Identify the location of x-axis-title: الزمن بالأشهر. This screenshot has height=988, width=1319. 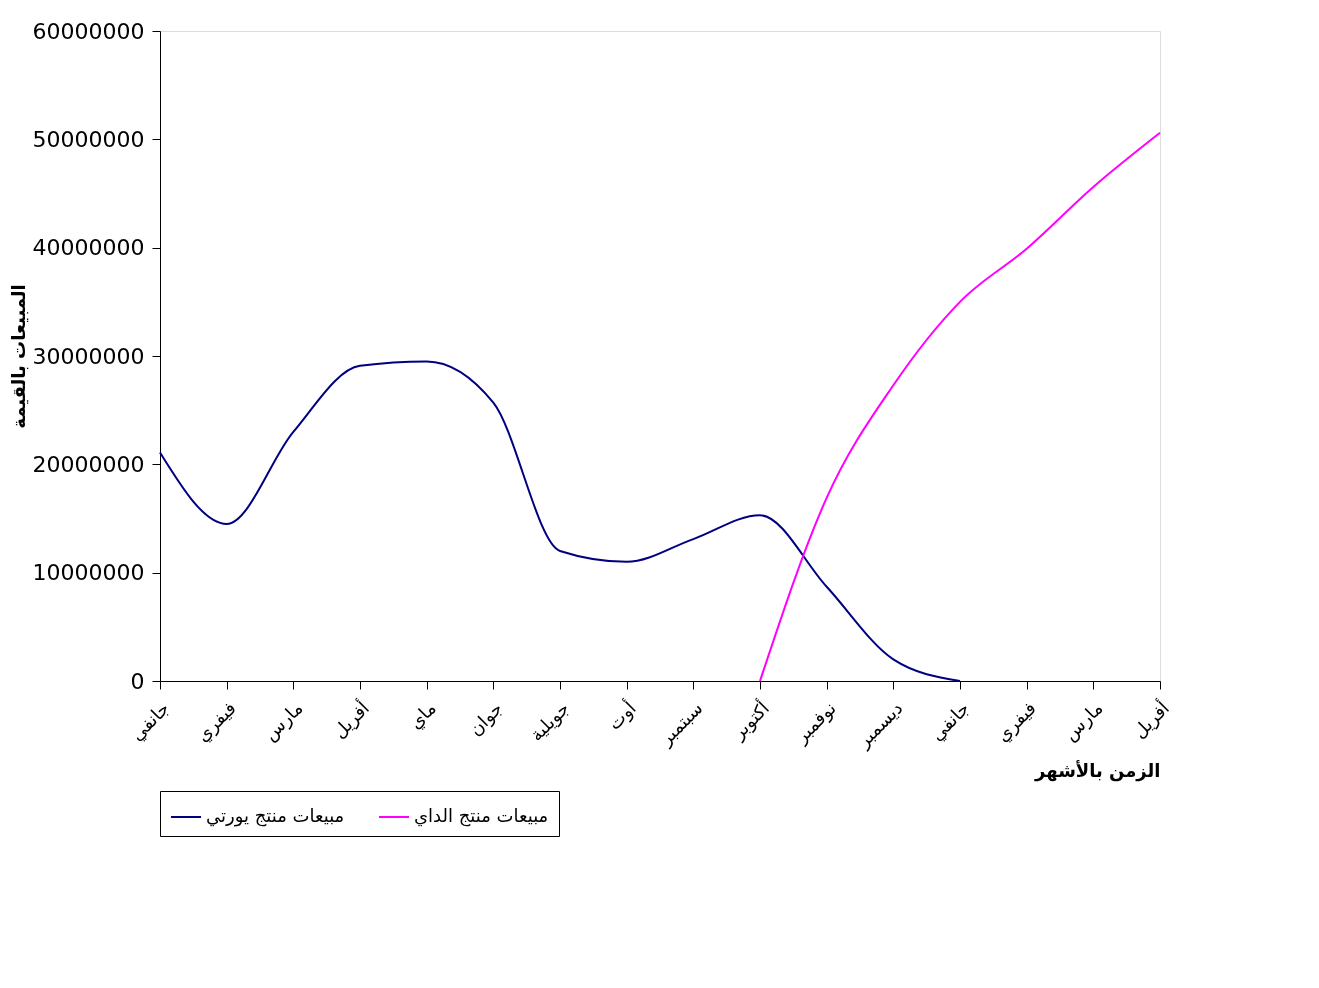
(1097, 771).